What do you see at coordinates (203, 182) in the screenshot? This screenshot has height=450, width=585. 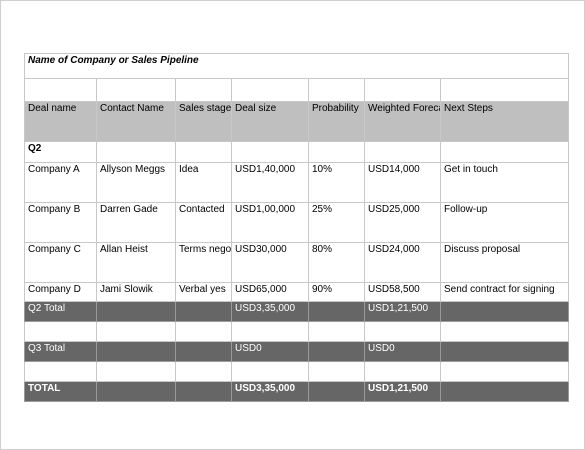 I see `sales-stage-cell: Idea` at bounding box center [203, 182].